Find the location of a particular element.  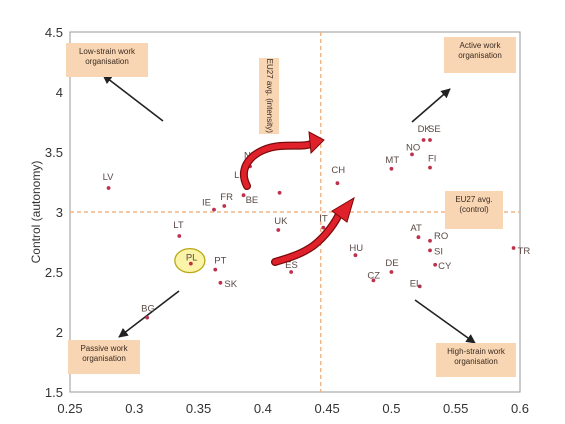

x-tick-0.6: 0.6 is located at coordinates (520, 408).